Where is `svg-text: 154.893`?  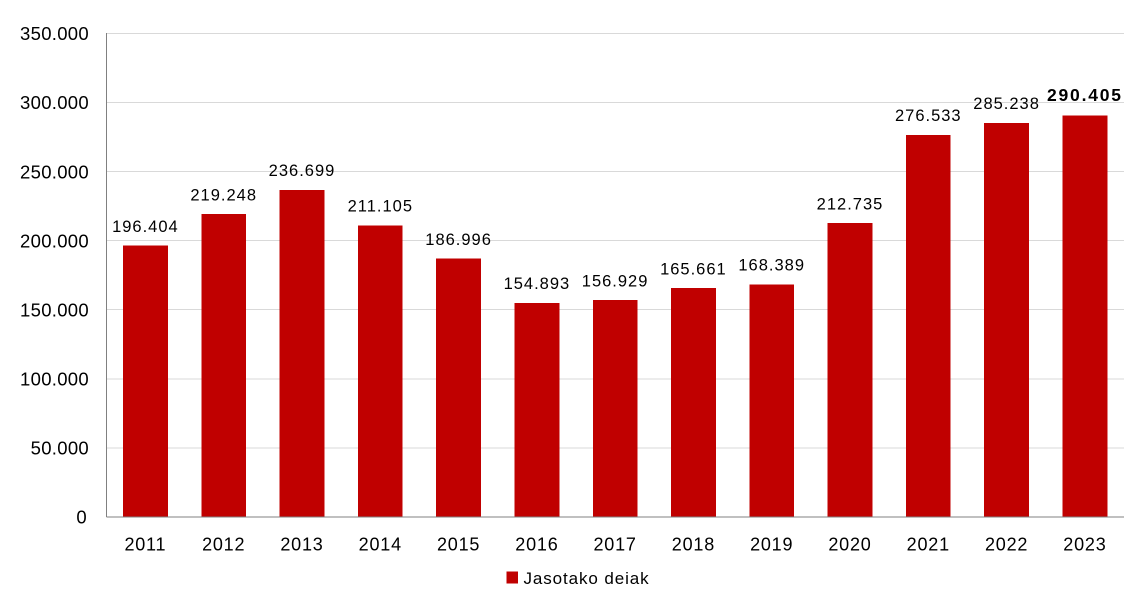
svg-text: 154.893 is located at coordinates (537, 284).